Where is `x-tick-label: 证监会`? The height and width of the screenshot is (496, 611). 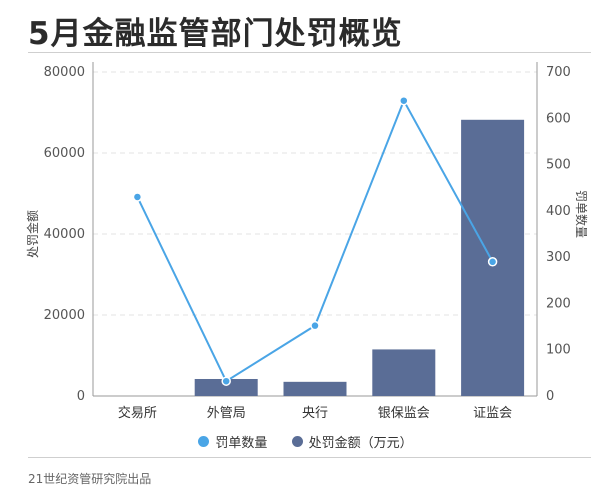 x-tick-label: 证监会 is located at coordinates (492, 413).